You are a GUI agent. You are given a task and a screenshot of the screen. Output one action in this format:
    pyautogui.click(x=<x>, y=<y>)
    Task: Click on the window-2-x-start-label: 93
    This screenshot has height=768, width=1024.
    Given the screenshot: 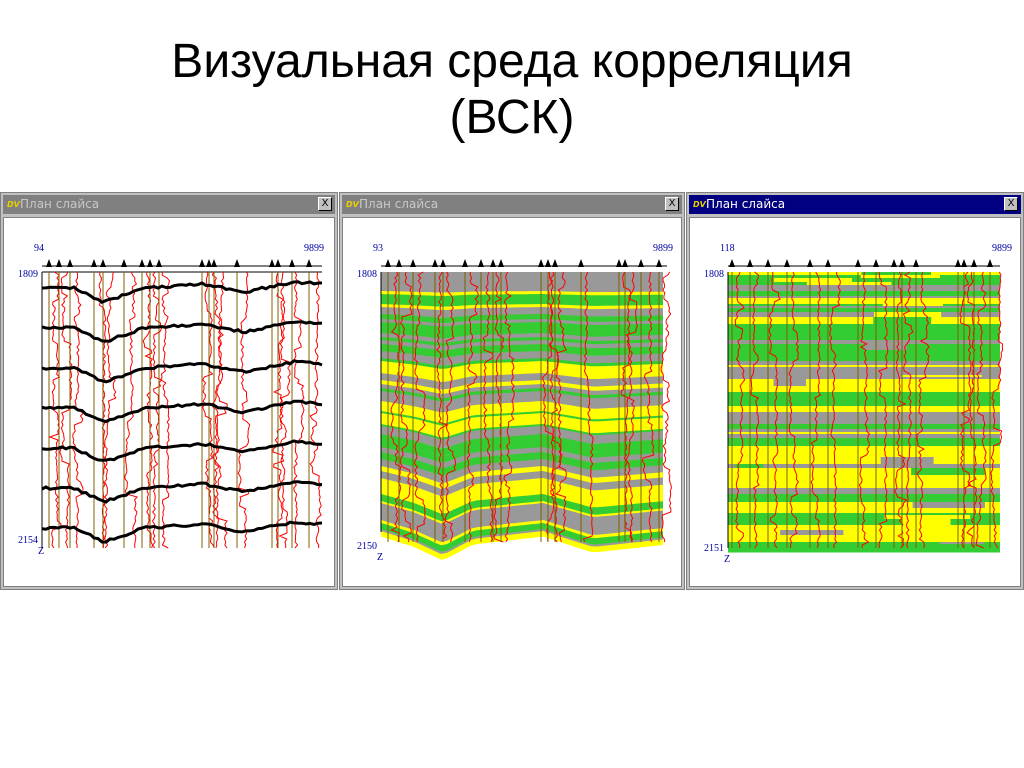 What is the action you would take?
    pyautogui.click(x=378, y=248)
    